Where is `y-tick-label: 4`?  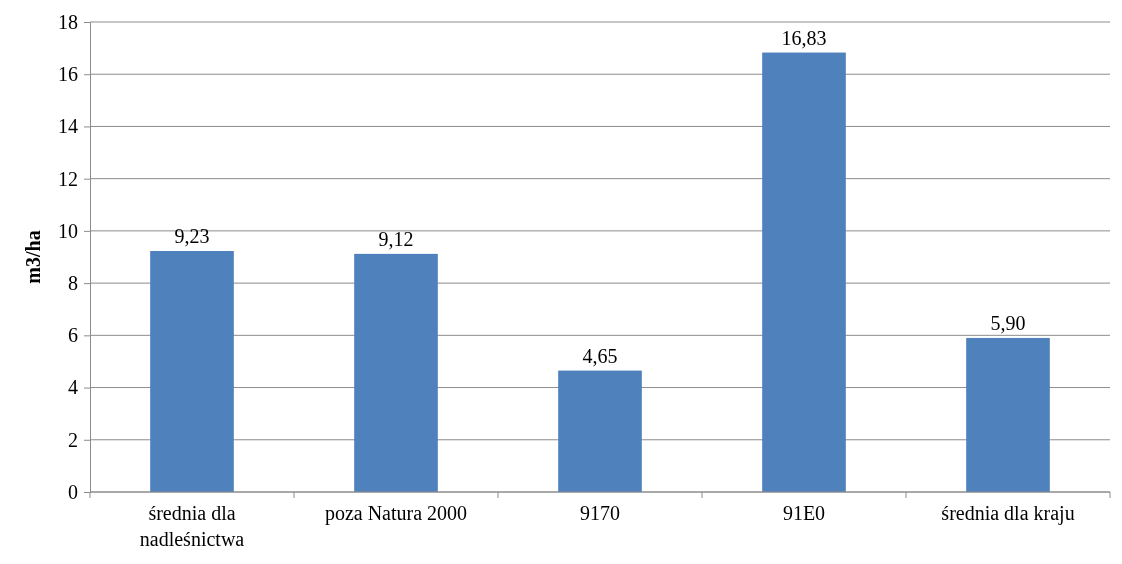
y-tick-label: 4 is located at coordinates (73, 387).